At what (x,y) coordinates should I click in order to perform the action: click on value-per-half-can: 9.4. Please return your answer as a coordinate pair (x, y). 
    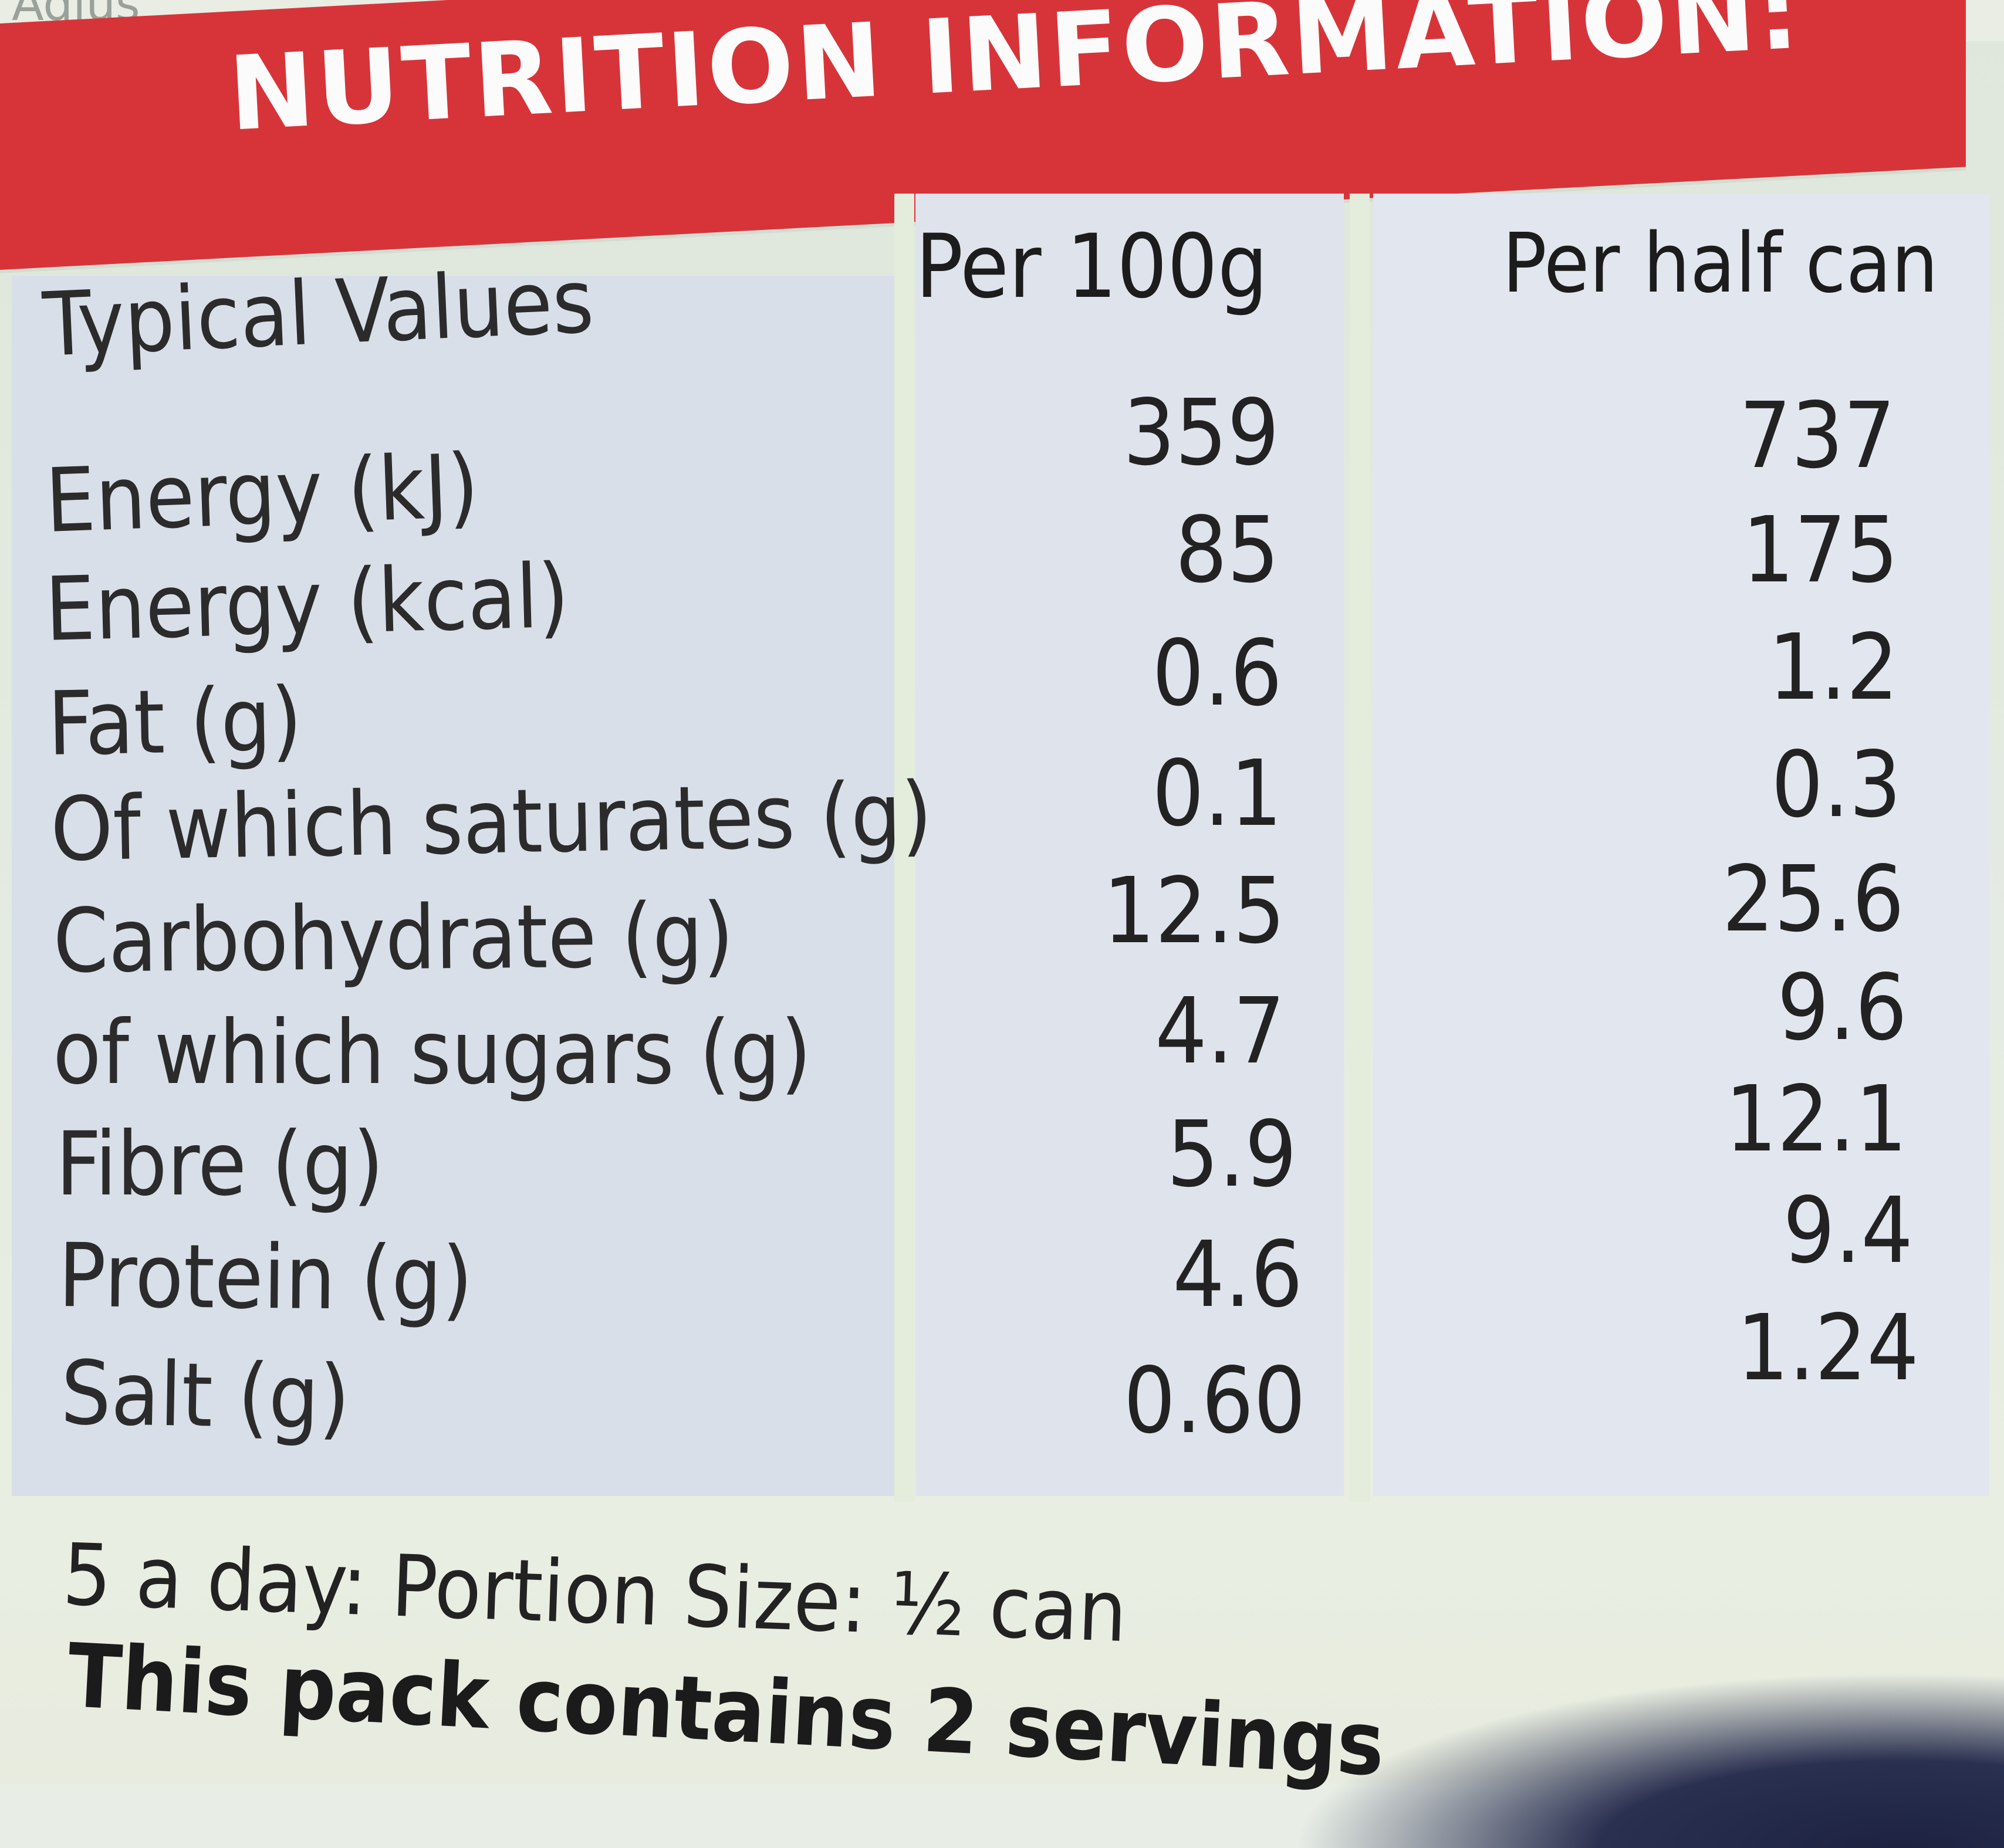
    Looking at the image, I should click on (1848, 1230).